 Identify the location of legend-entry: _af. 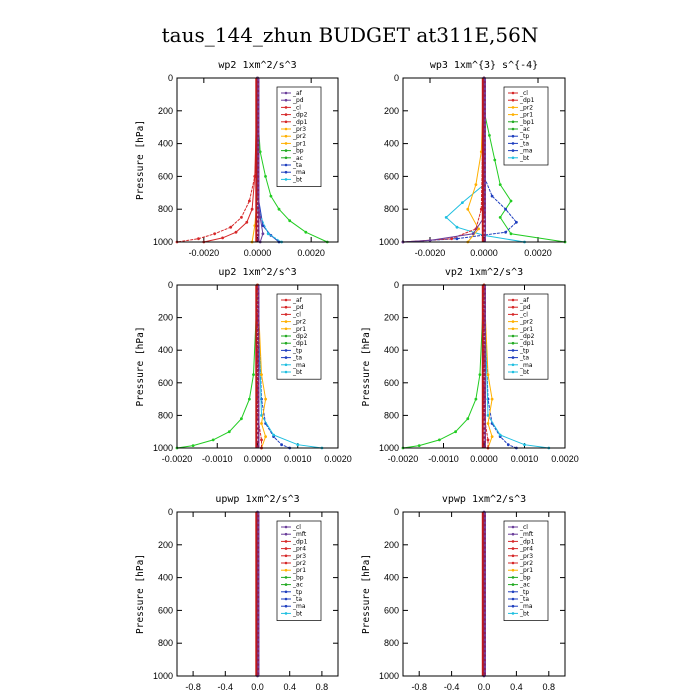
(297, 300).